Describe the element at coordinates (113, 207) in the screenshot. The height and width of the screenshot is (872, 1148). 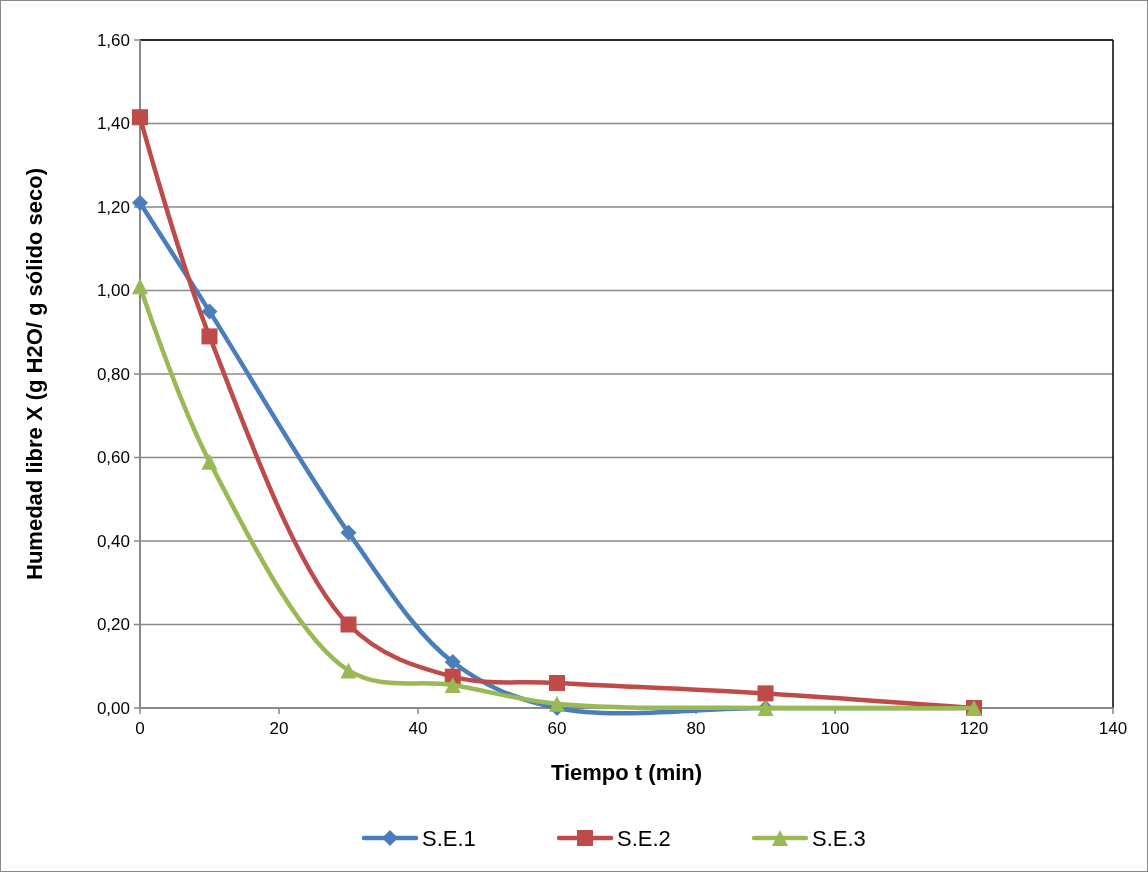
I see `y-tick-label: 1,20` at that location.